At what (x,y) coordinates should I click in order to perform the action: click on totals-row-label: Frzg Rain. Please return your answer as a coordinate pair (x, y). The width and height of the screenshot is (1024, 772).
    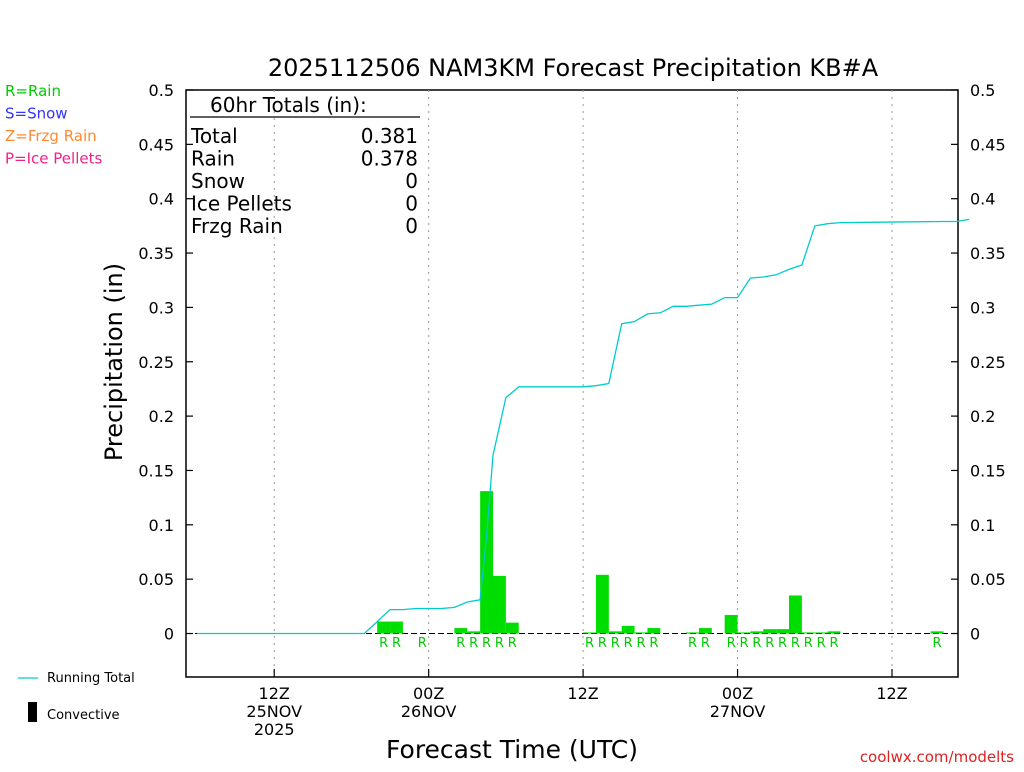
    Looking at the image, I should click on (237, 226).